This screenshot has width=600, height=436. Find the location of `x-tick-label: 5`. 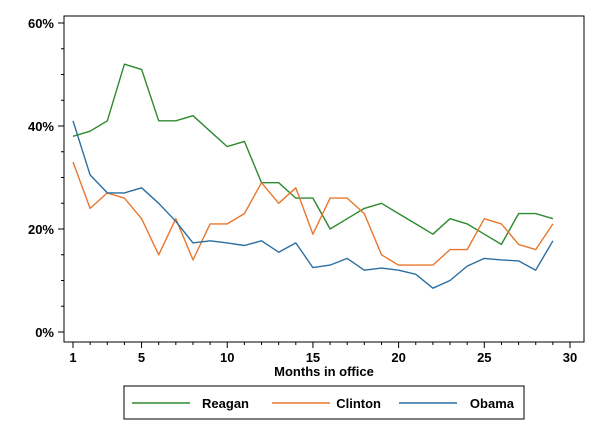

x-tick-label: 5 is located at coordinates (141, 357).